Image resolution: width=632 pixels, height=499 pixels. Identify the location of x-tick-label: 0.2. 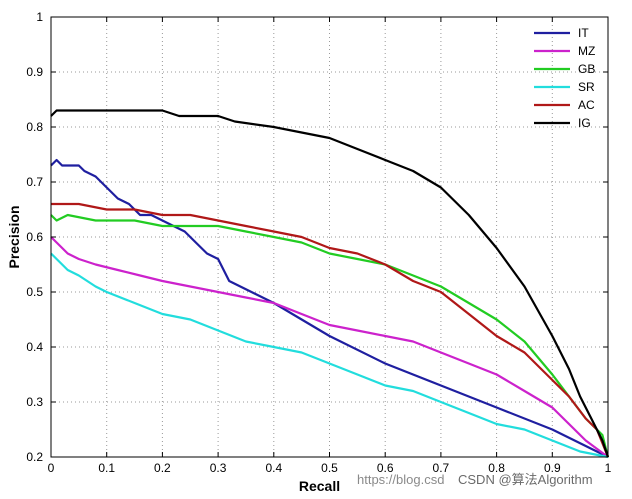
(162, 468).